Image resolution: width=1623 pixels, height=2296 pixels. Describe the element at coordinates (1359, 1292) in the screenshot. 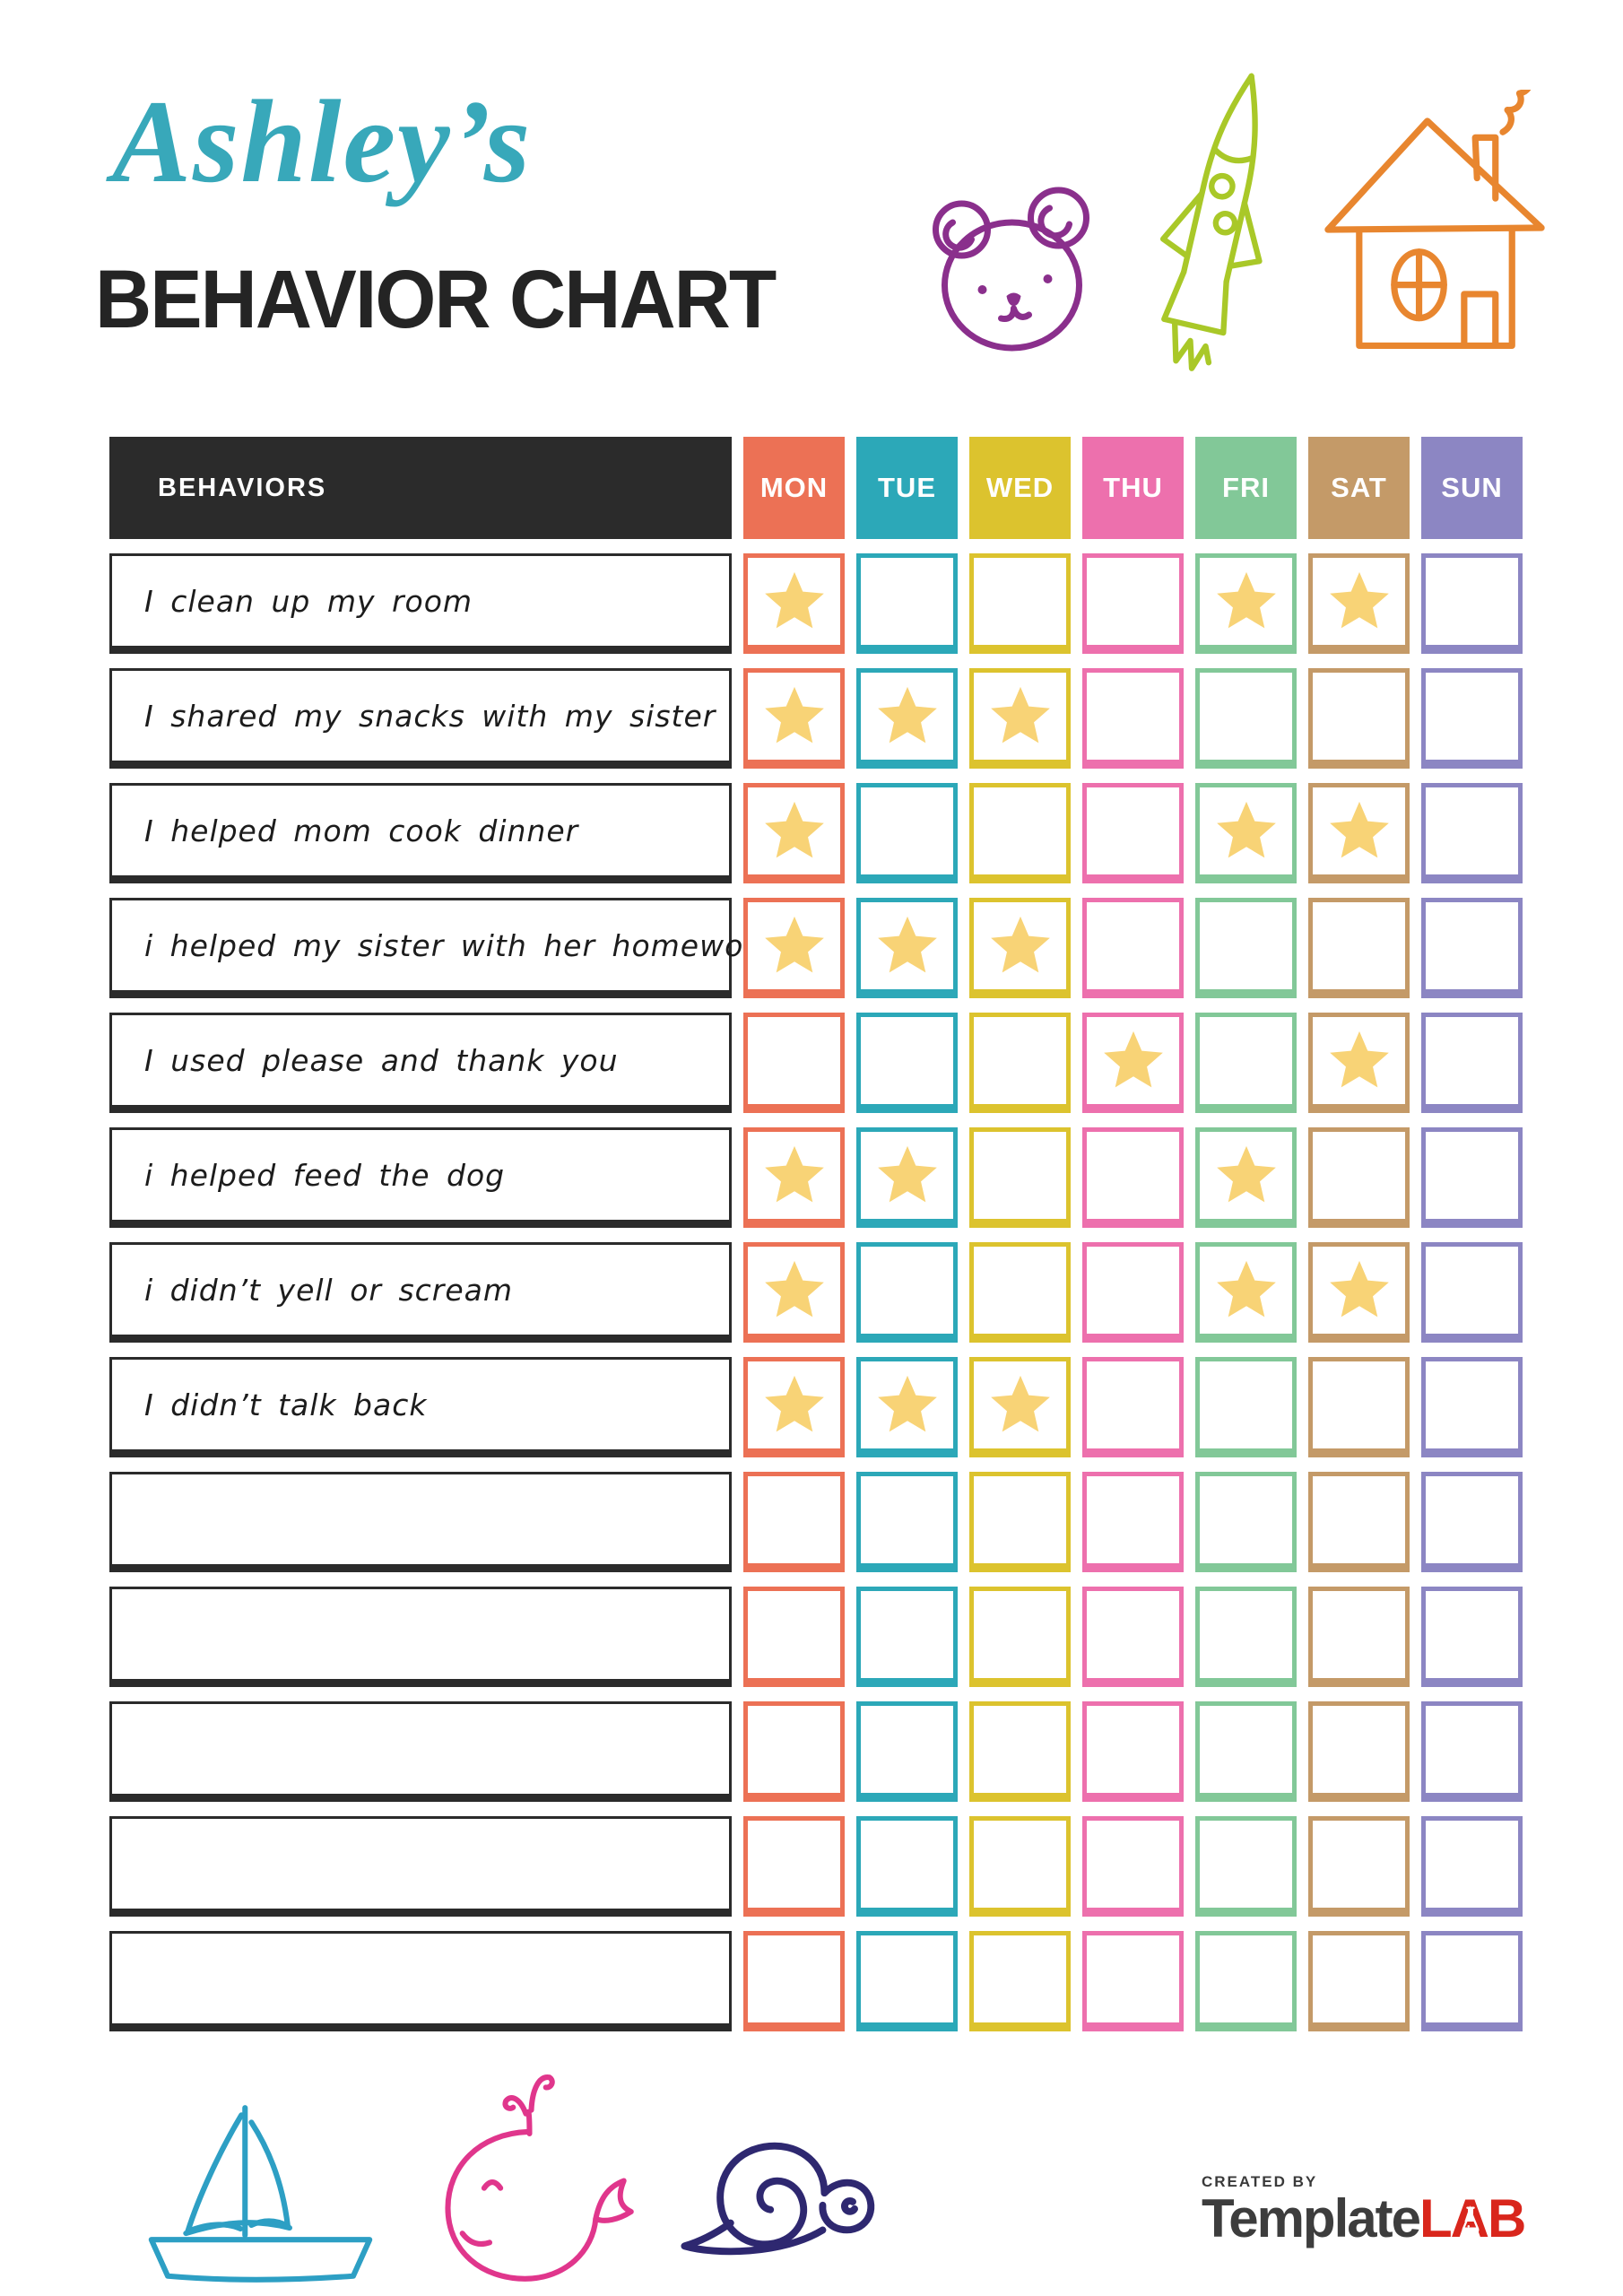

I see `star-cell-row7-sat` at that location.